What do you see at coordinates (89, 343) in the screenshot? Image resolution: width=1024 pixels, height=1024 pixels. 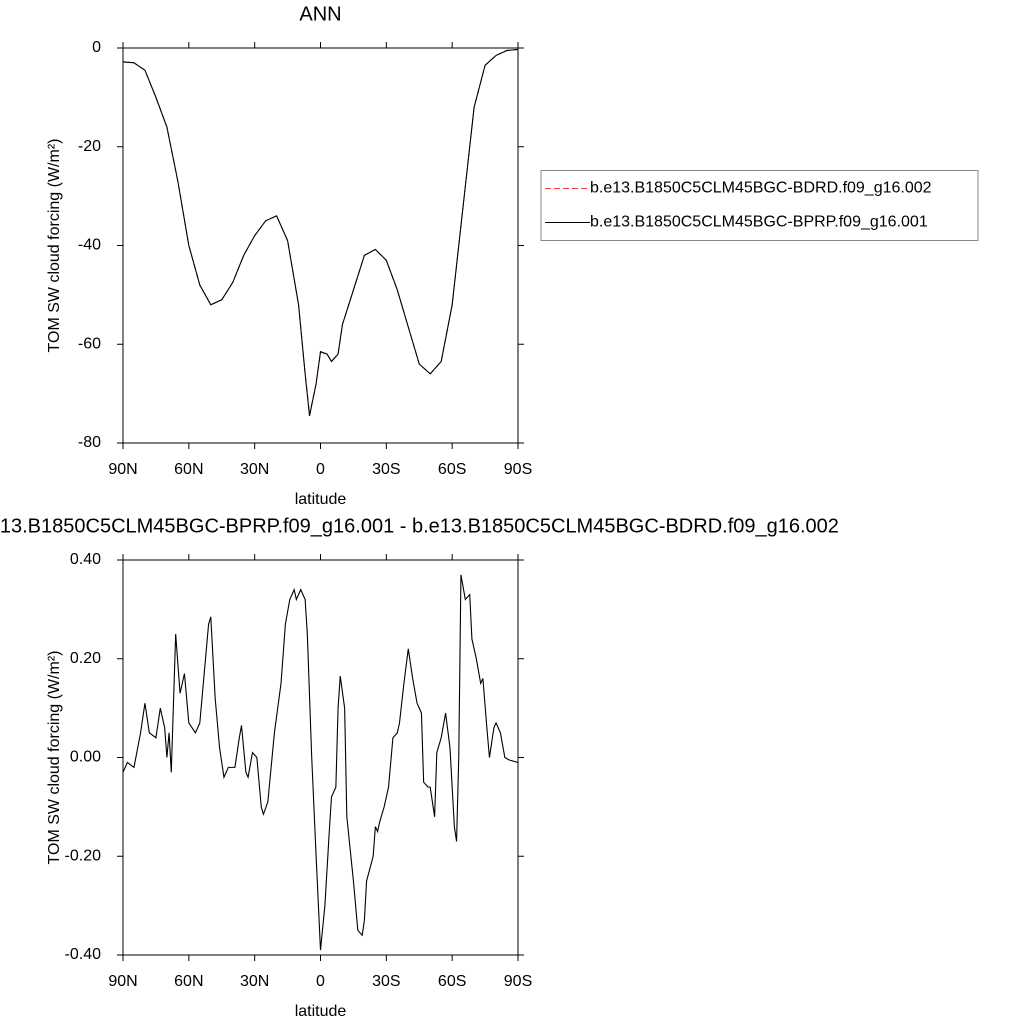 I see `y-tick-label: -60` at bounding box center [89, 343].